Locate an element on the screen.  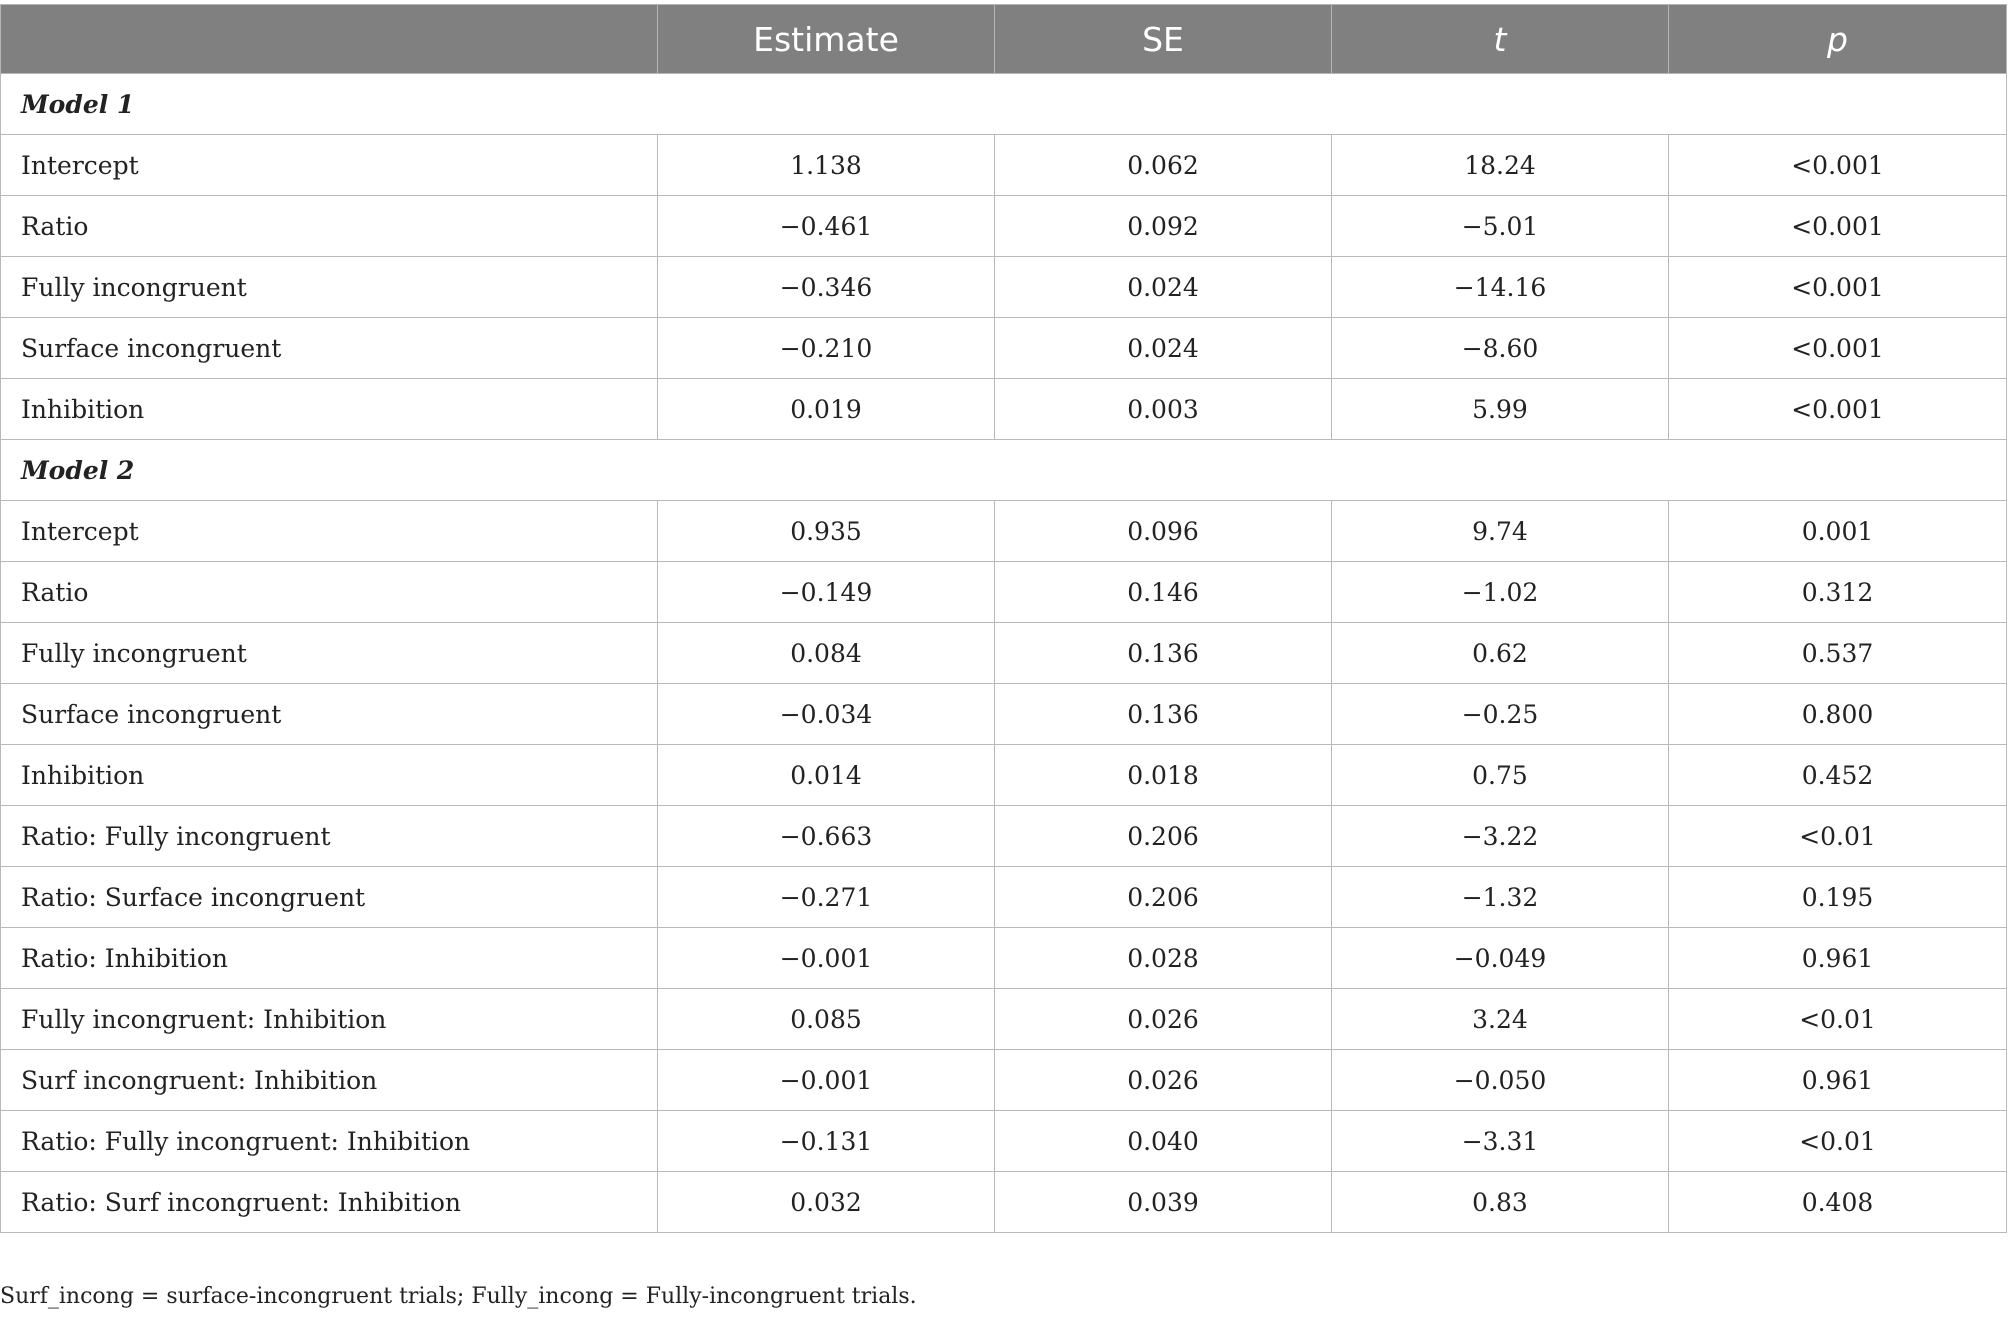
cell-estimate: −0.663 is located at coordinates (826, 836).